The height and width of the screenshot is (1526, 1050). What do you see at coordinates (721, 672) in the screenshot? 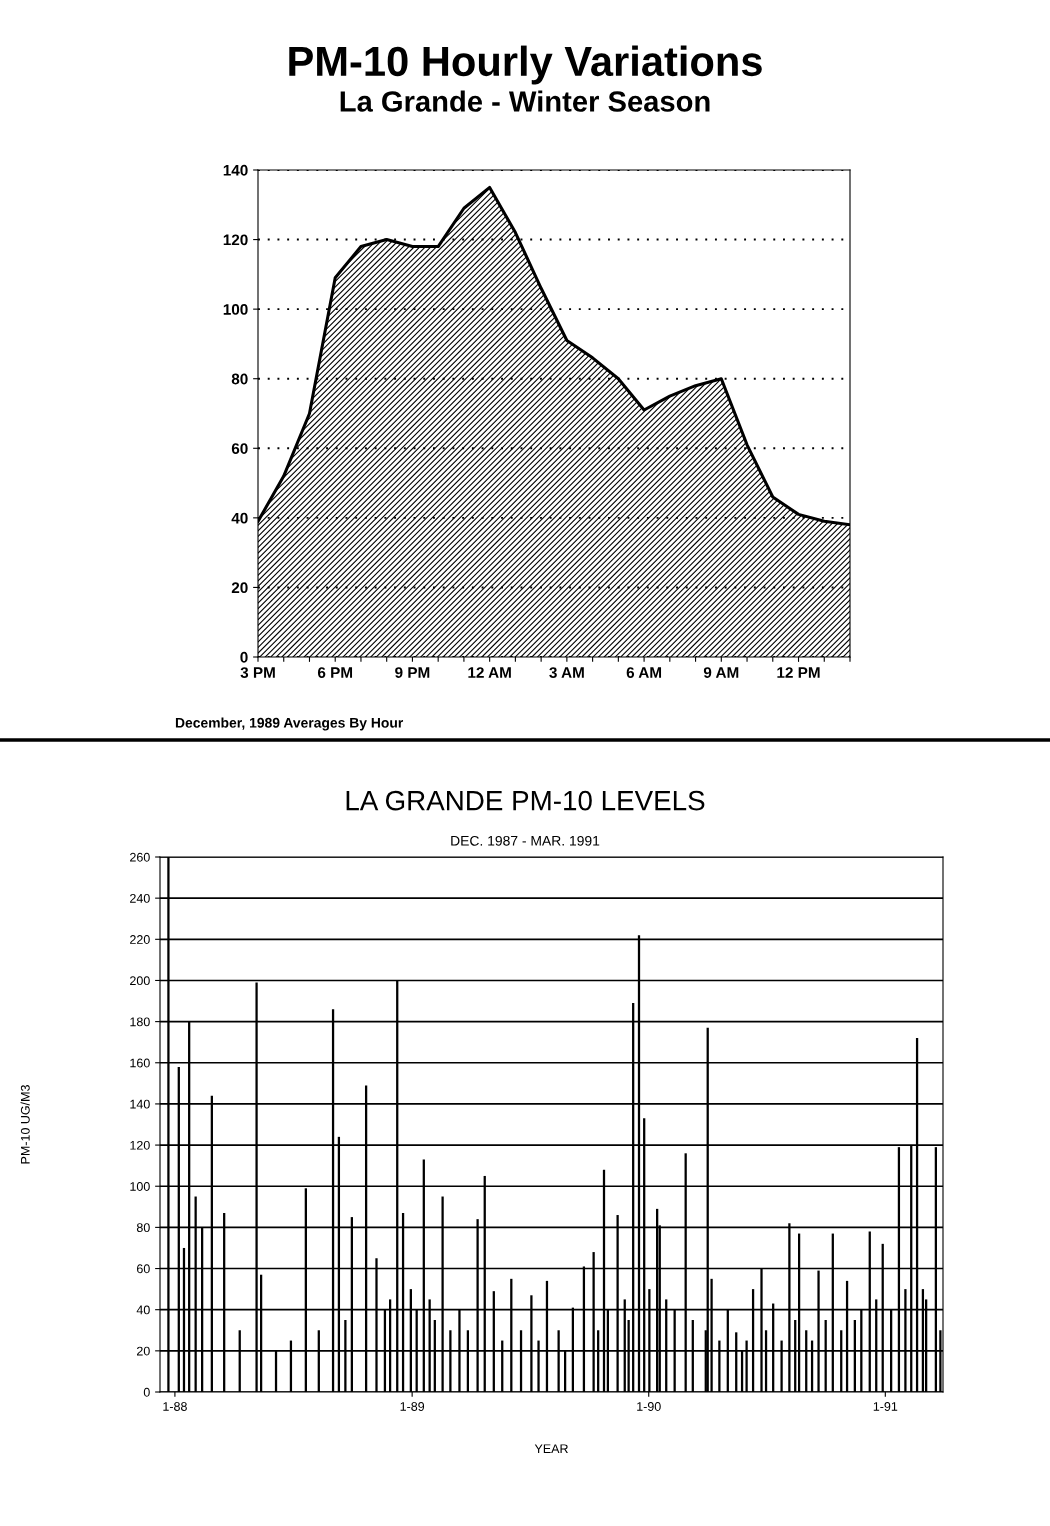
I see `x-tick-label: 9 AM` at bounding box center [721, 672].